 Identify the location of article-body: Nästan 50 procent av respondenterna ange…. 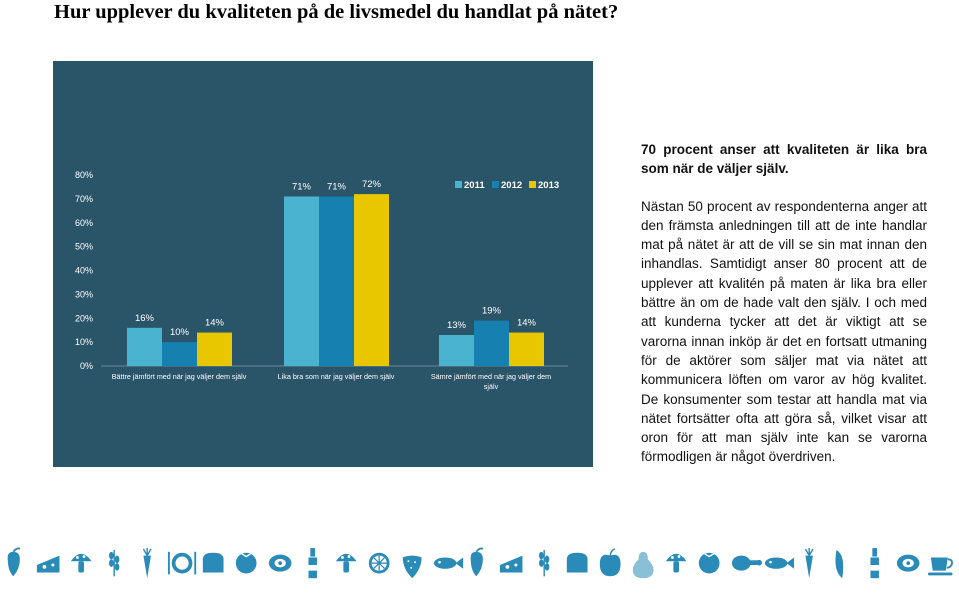
(784, 331).